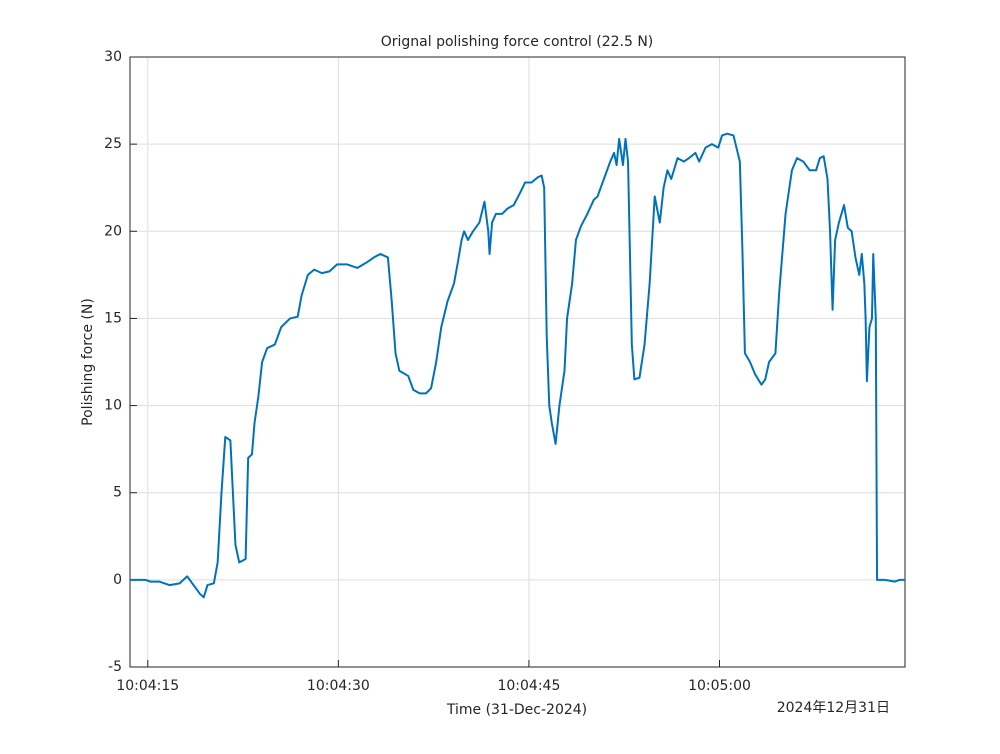  Describe the element at coordinates (115, 667) in the screenshot. I see `y-tick-label: -5` at that location.